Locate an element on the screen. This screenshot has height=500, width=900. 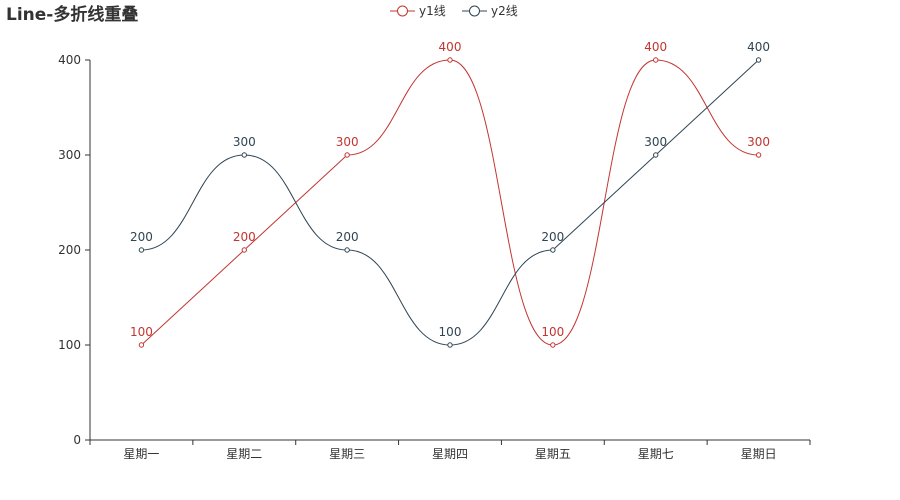
y-tick-label: 300 is located at coordinates (69, 155).